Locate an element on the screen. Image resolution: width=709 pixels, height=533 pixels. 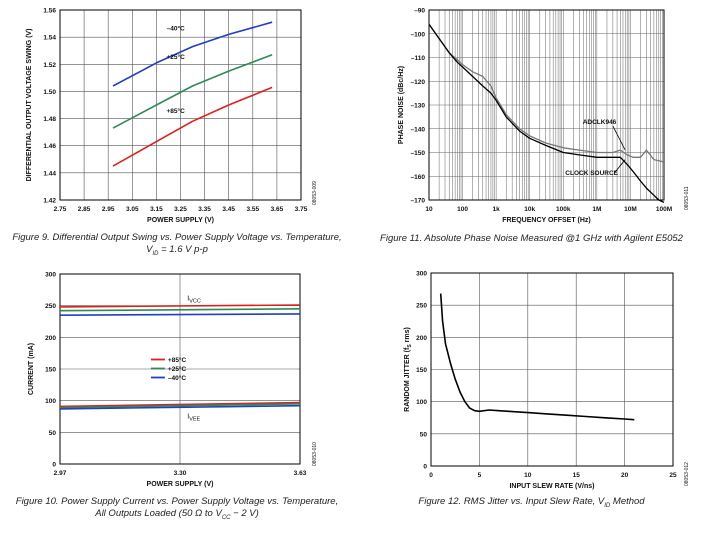
x-tick-label: 100M is located at coordinates (664, 209).